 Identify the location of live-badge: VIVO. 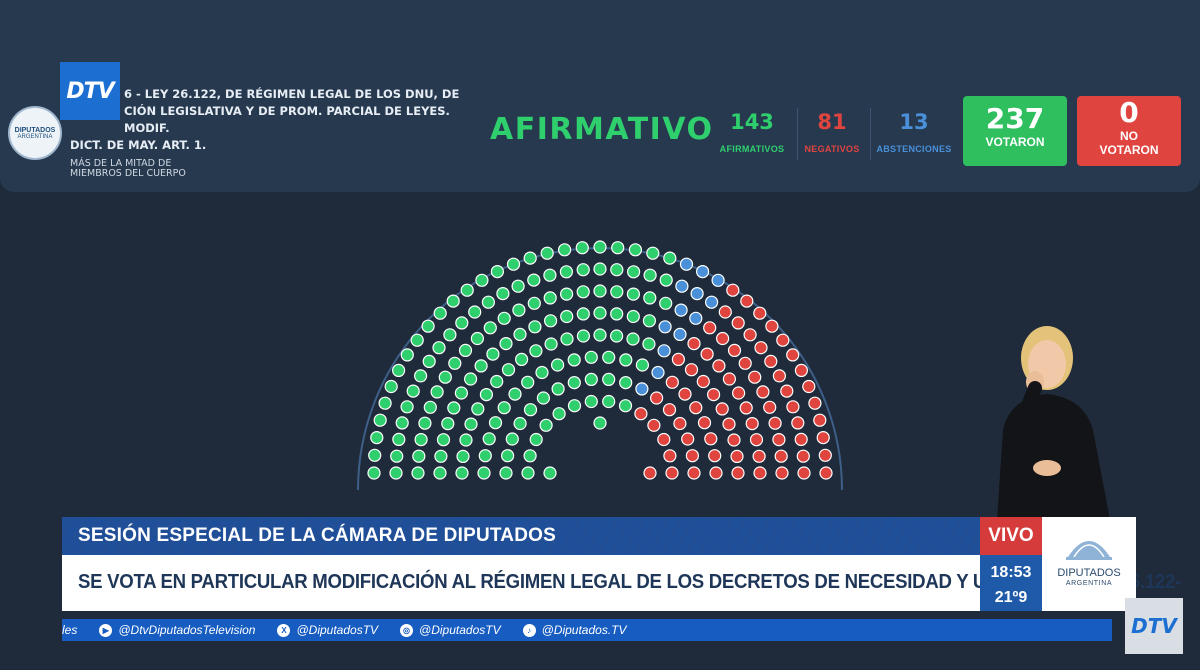
(1011, 536).